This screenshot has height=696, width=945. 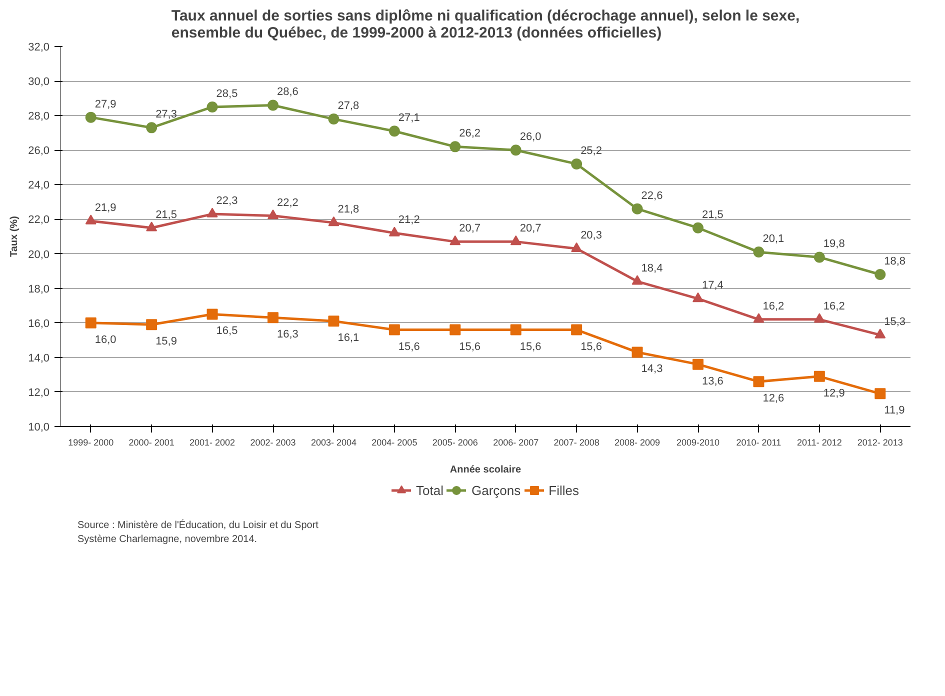 What do you see at coordinates (105, 208) in the screenshot?
I see `data-label: 21,9` at bounding box center [105, 208].